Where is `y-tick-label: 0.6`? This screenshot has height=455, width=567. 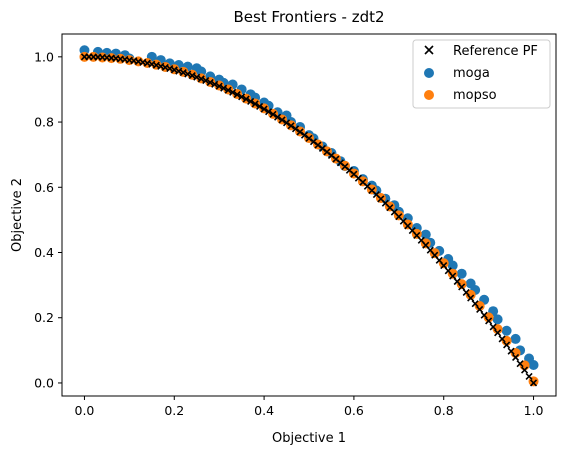
y-tick-label: 0.6 is located at coordinates (44, 187).